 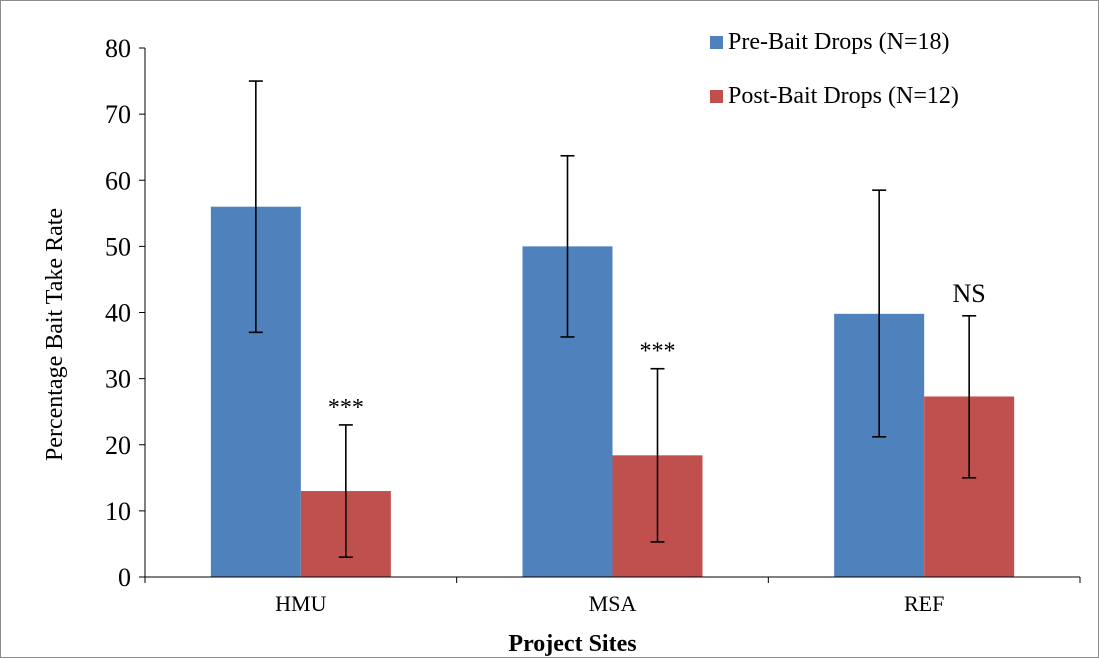 I want to click on annotations-layer: *** *** NS, so click(x=657, y=350).